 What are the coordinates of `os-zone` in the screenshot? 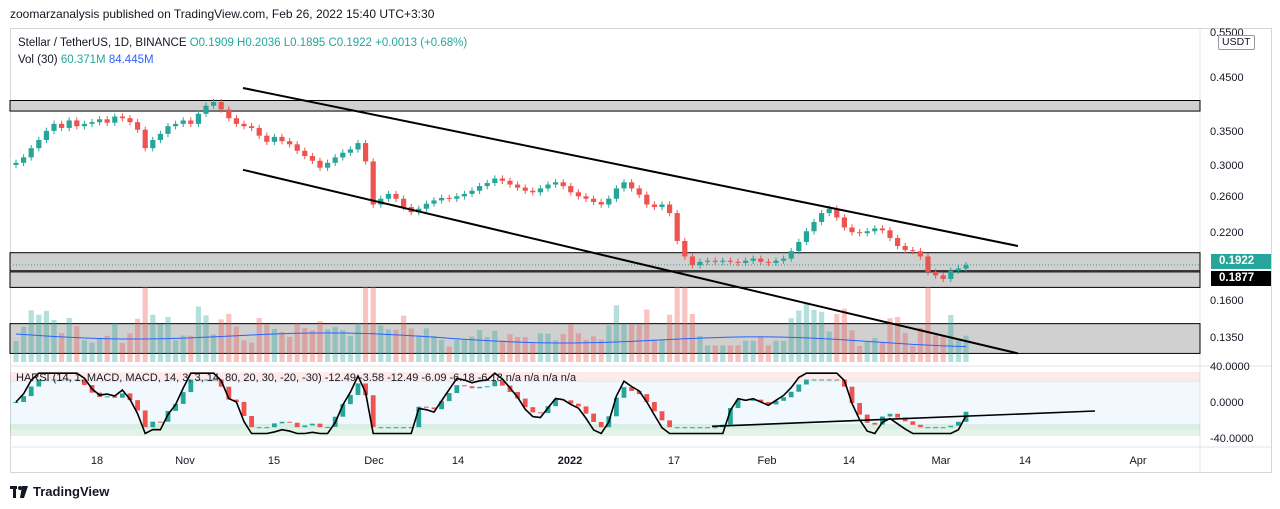 It's located at (605, 430).